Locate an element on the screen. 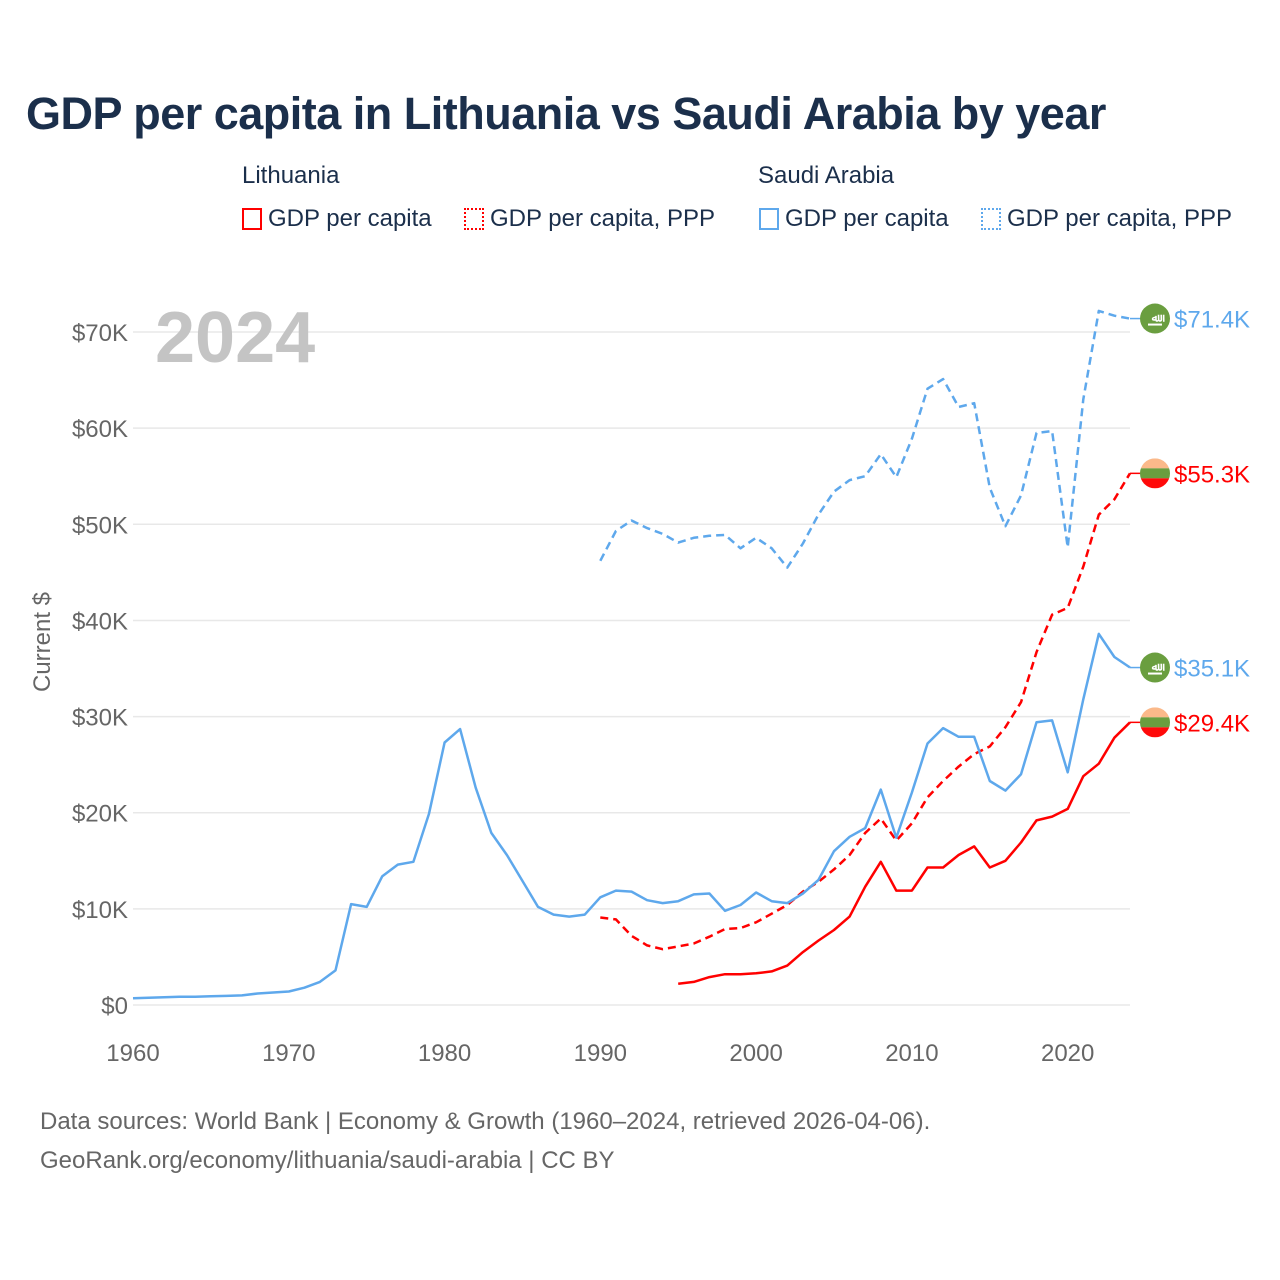 Image resolution: width=1280 pixels, height=1280 pixels. legend-group-saudi-arabia: Saudi Arabia is located at coordinates (826, 175).